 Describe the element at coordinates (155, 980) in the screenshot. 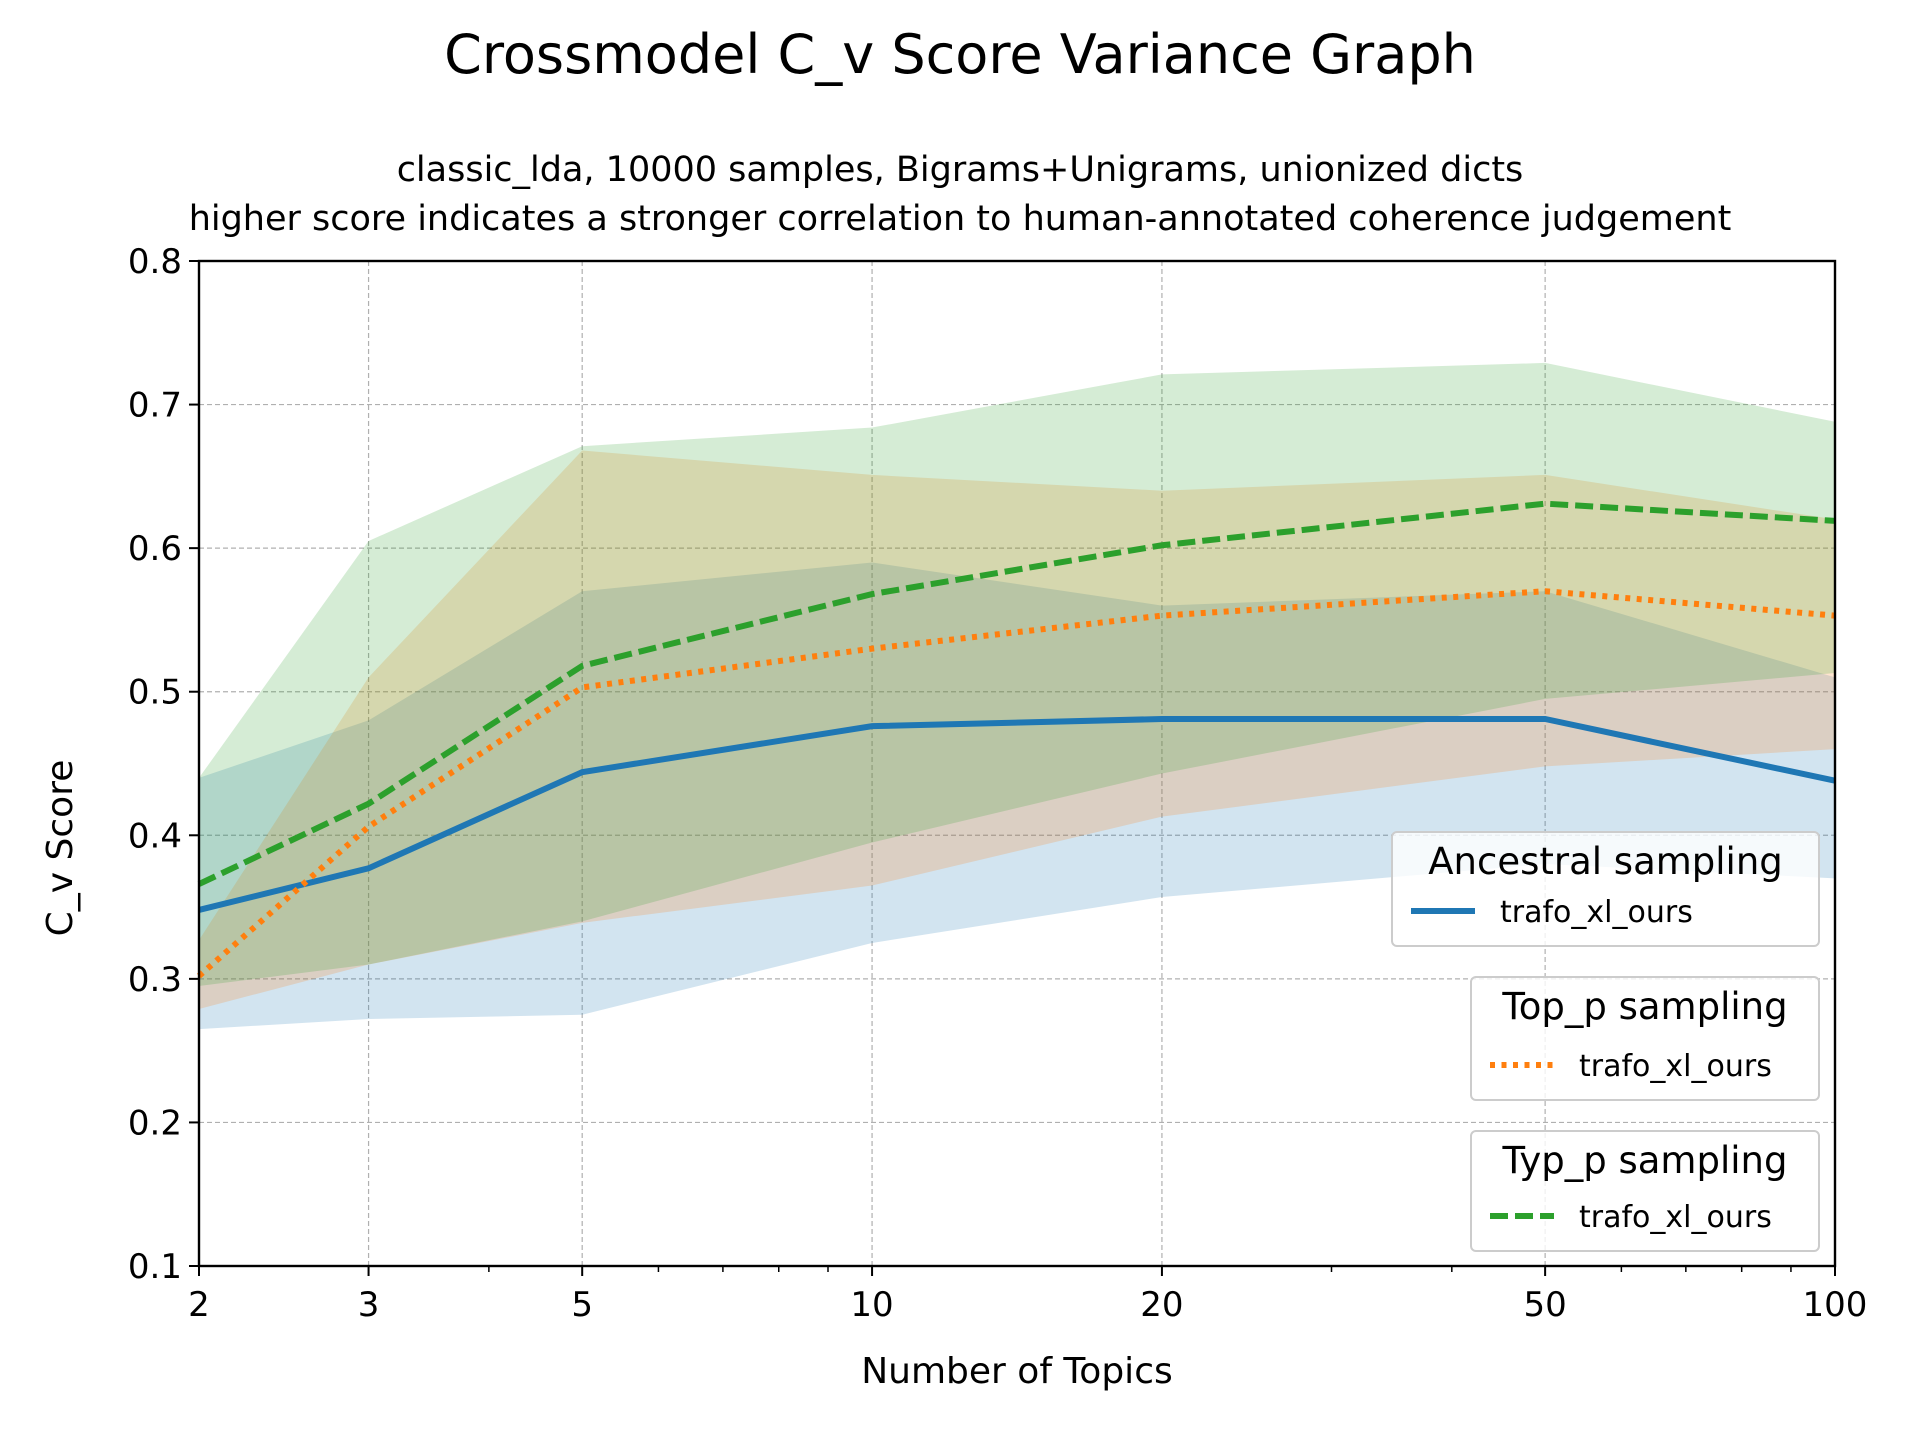

I see `y-tick-label: 0.3` at that location.